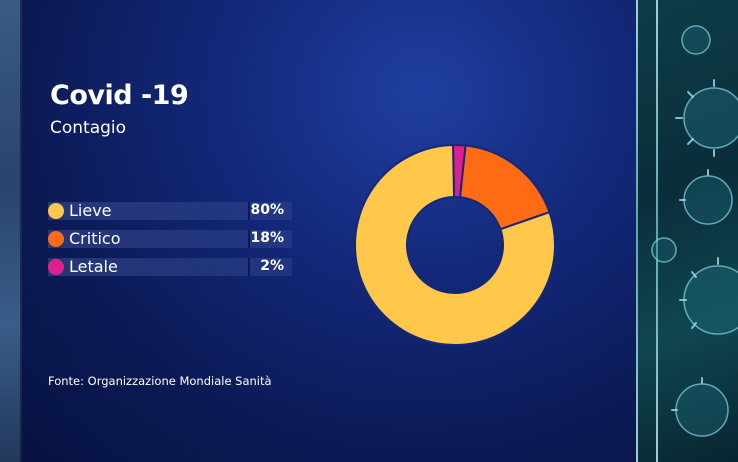 Image resolution: width=738 pixels, height=462 pixels. Describe the element at coordinates (170, 266) in the screenshot. I see `legend-item-letale: Letale 2%` at that location.